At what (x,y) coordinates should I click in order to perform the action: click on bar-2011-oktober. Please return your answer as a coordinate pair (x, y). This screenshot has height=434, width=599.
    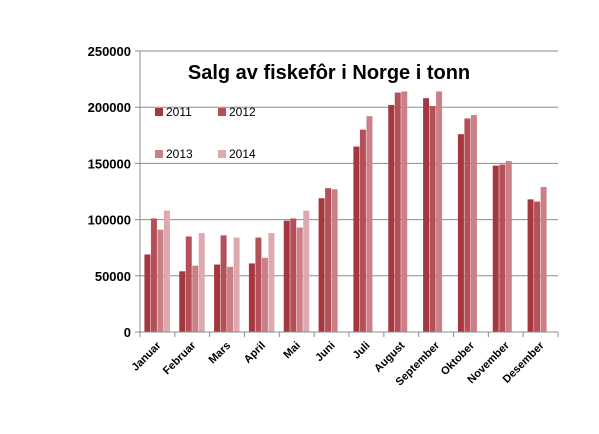
    Looking at the image, I should click on (460, 233).